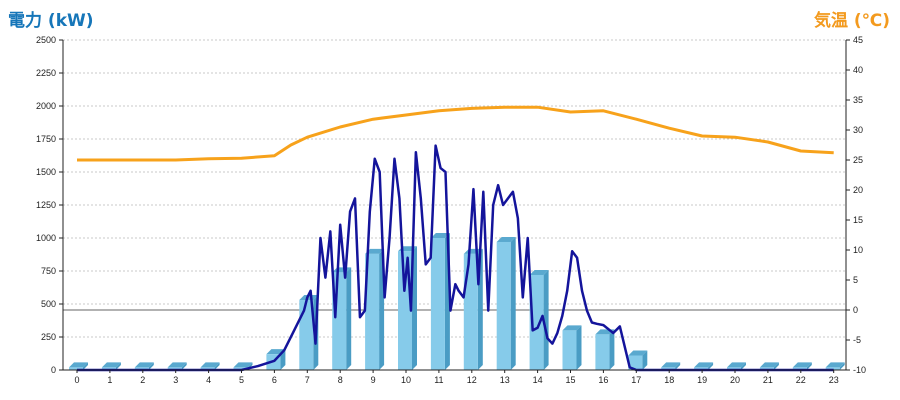 This screenshot has height=400, width=900. Describe the element at coordinates (46, 73) in the screenshot. I see `left-tick-label: 2250` at that location.